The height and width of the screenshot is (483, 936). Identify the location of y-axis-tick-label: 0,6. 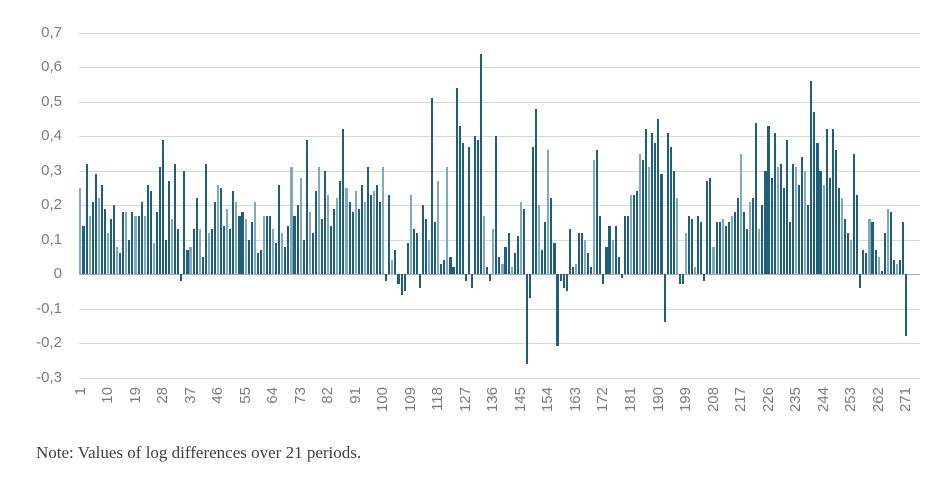
(51, 67).